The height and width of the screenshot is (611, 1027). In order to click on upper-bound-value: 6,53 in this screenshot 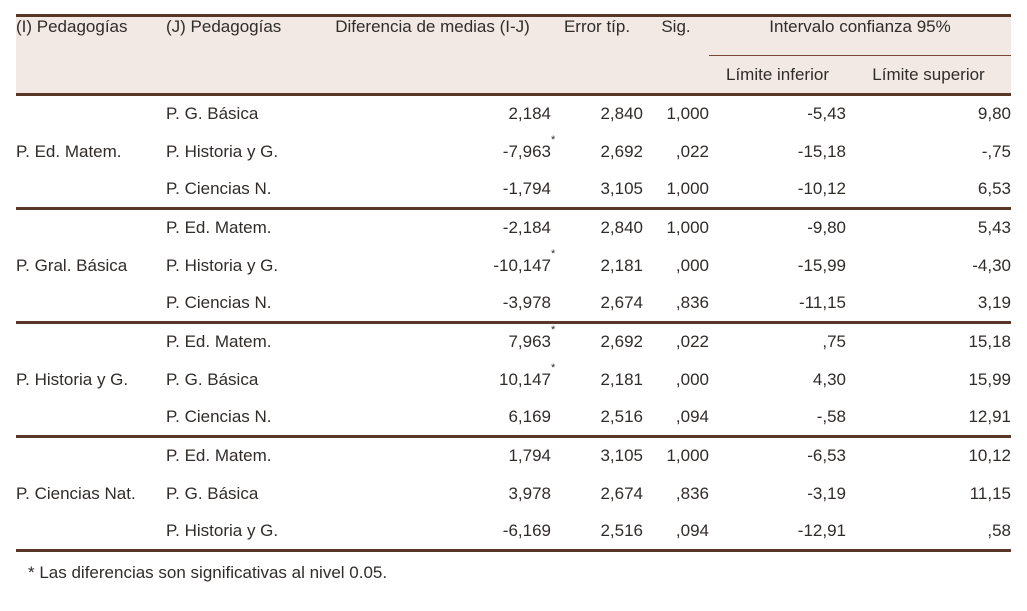, I will do `click(929, 190)`.